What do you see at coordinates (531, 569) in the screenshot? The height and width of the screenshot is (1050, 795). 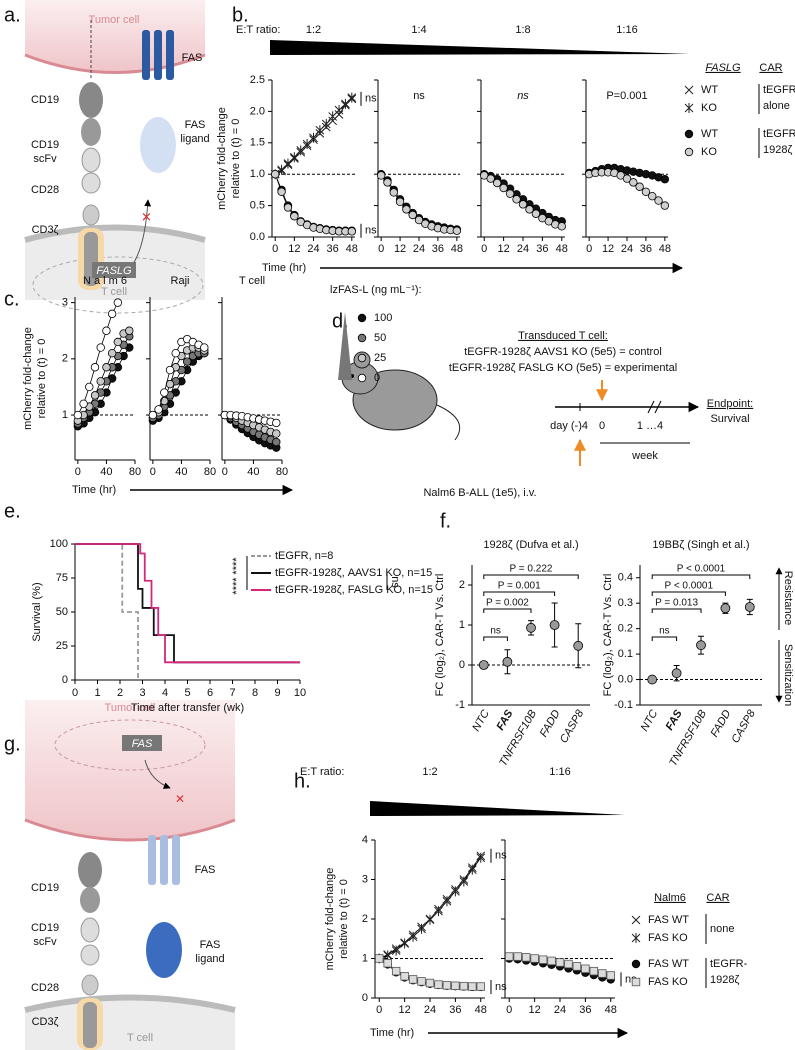 I see `sig-label: P = 0.222` at bounding box center [531, 569].